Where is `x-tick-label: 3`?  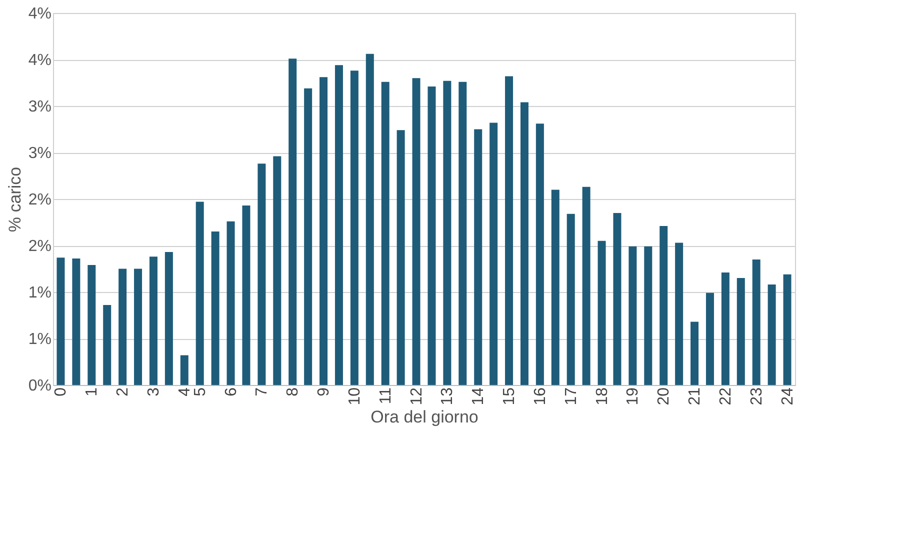
x-tick-label: 3 is located at coordinates (153, 391).